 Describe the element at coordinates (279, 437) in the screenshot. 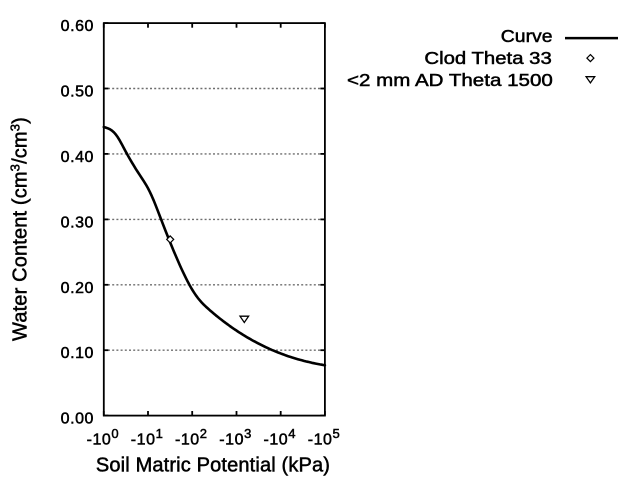

I see `svg-text: -104` at that location.